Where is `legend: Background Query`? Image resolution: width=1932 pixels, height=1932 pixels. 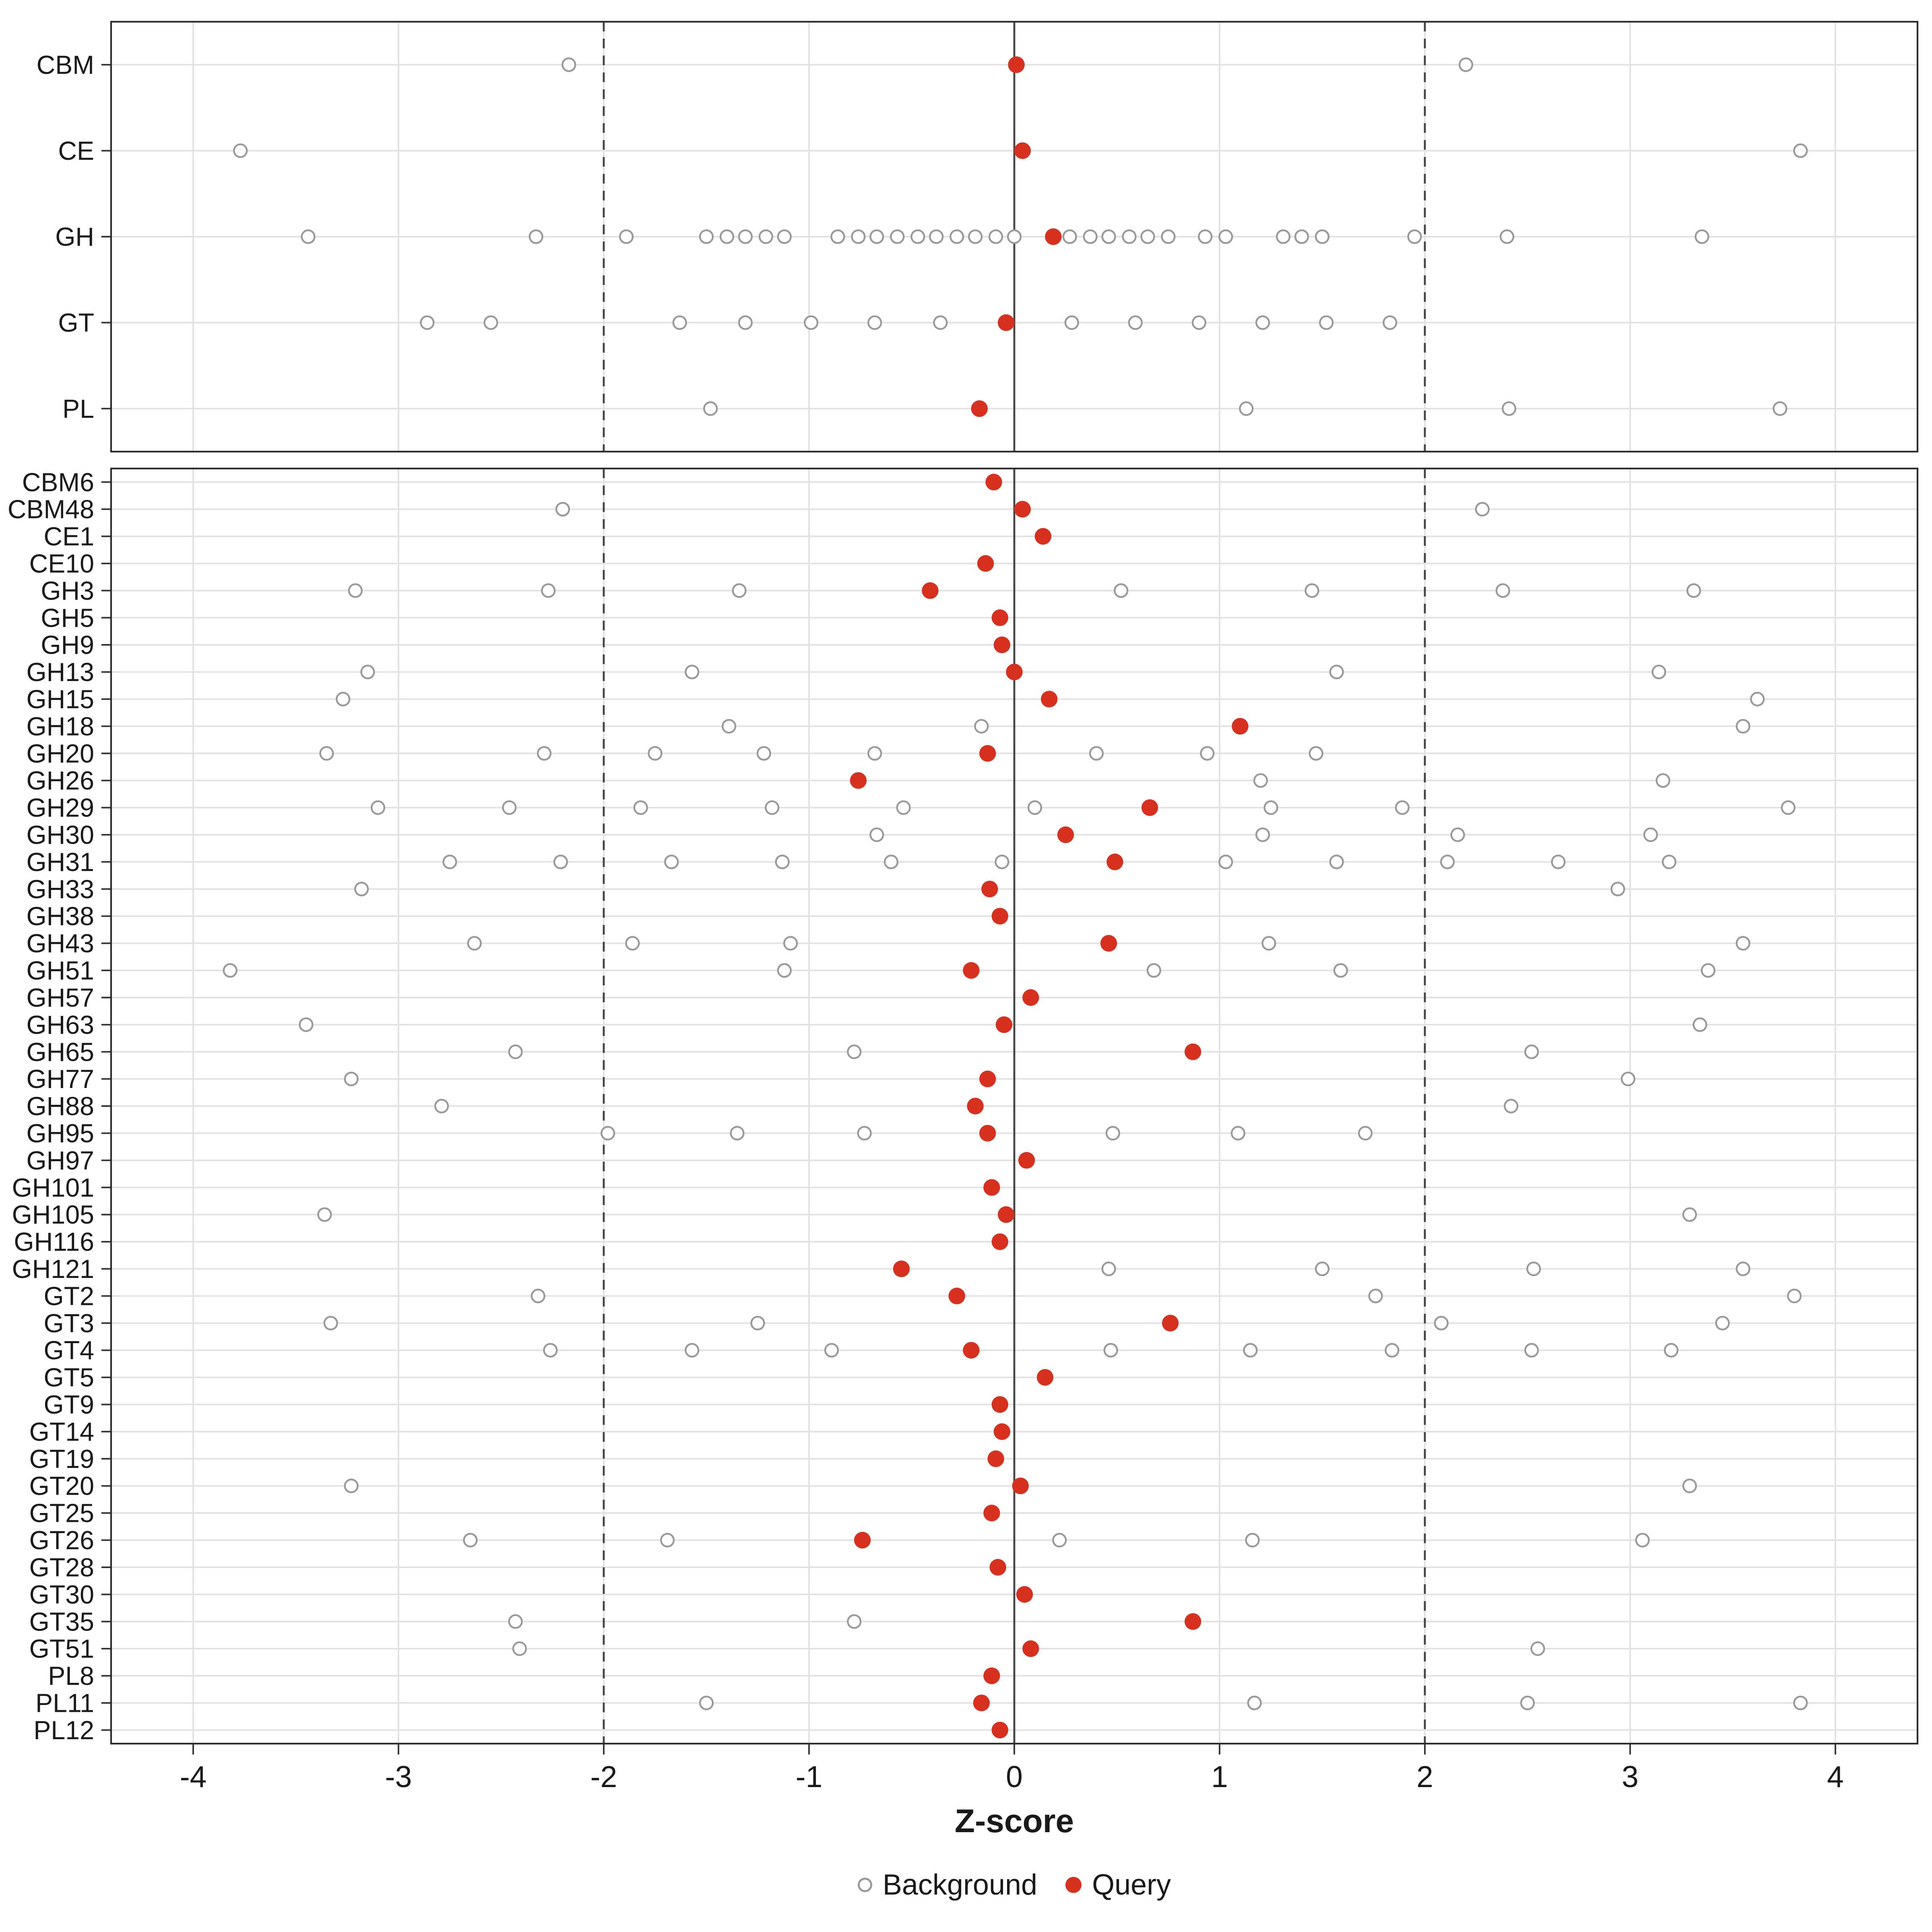
legend: Background Query is located at coordinates (966, 1884).